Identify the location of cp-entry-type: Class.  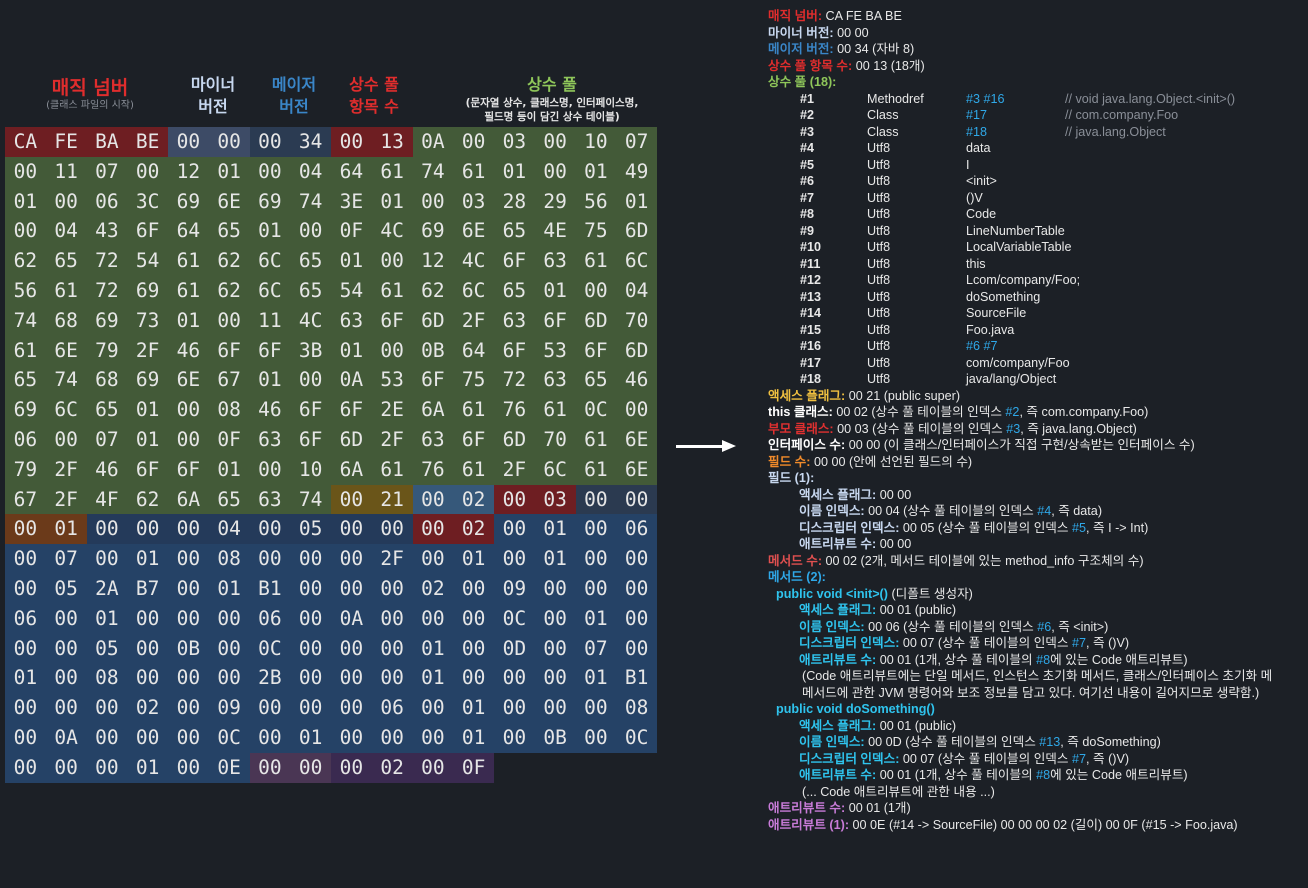
(883, 115).